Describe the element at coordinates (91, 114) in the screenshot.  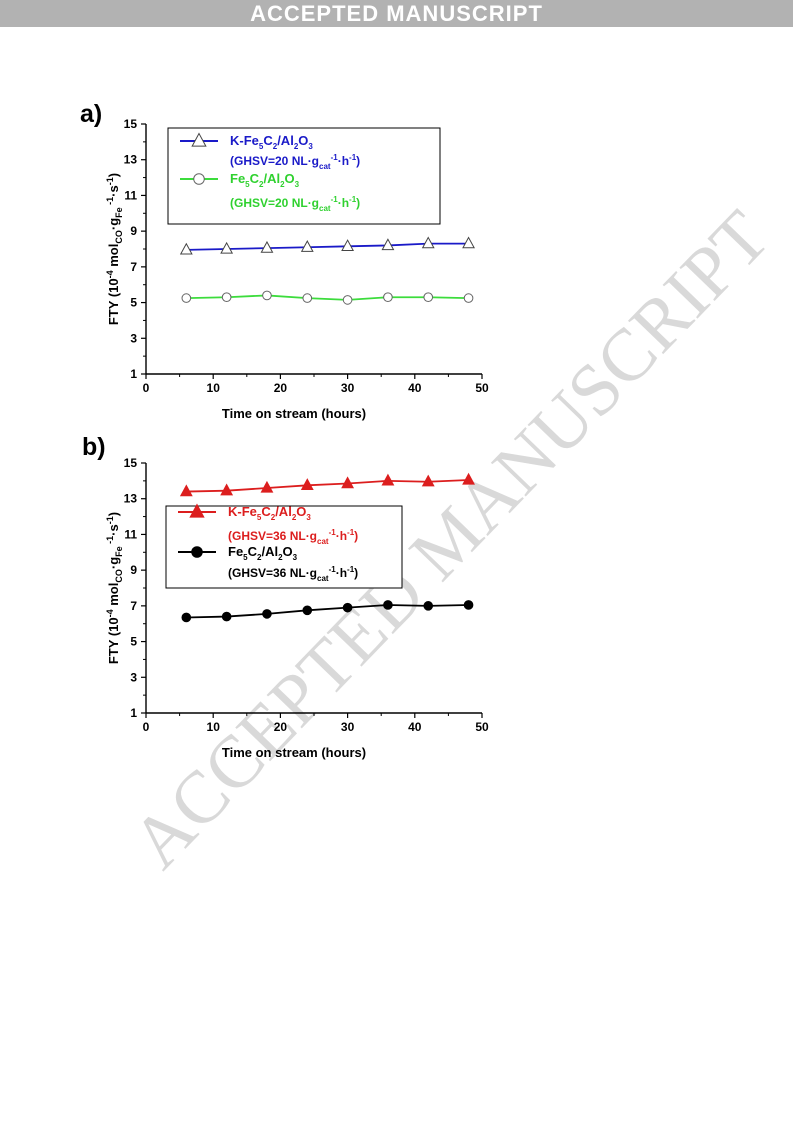
I see `panel-label: a)` at that location.